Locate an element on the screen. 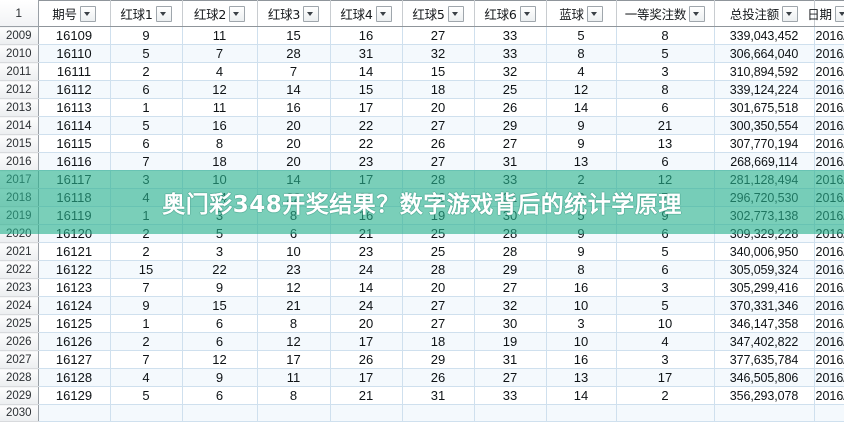  cell-r4: 17 is located at coordinates (366, 107).